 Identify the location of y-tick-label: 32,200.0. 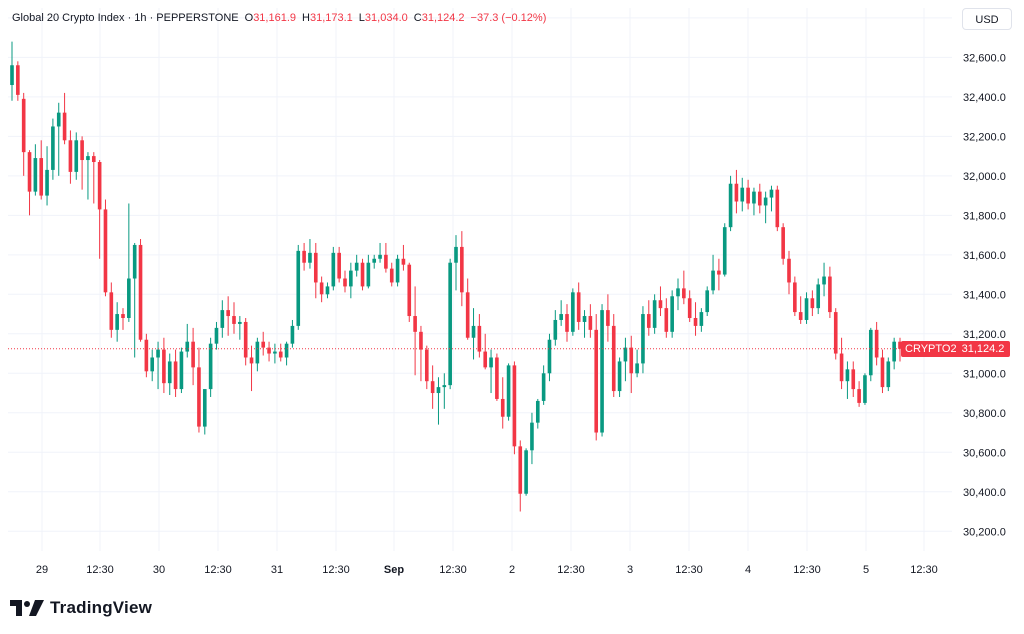
(984, 137).